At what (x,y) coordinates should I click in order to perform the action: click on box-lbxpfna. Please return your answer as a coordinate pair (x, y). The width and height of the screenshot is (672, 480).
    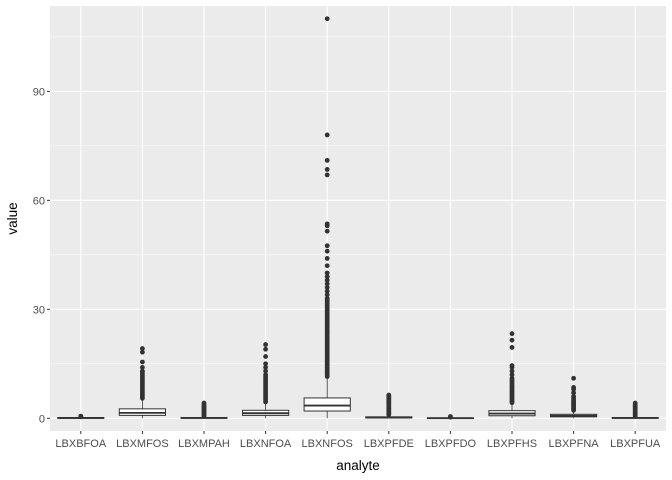
    Looking at the image, I should click on (574, 397).